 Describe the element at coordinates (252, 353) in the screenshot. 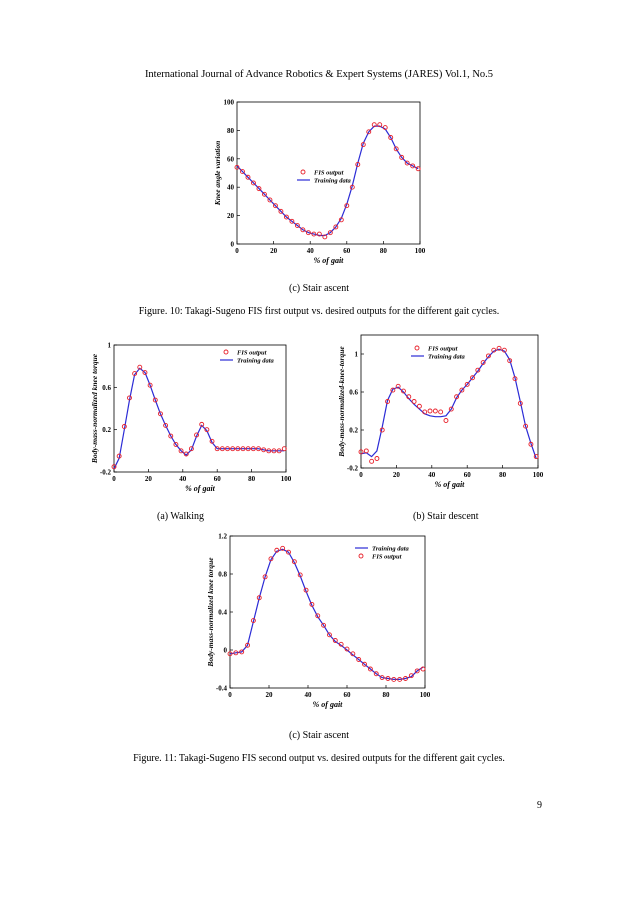

I see `fig11a-legend-label: FIS output` at that location.